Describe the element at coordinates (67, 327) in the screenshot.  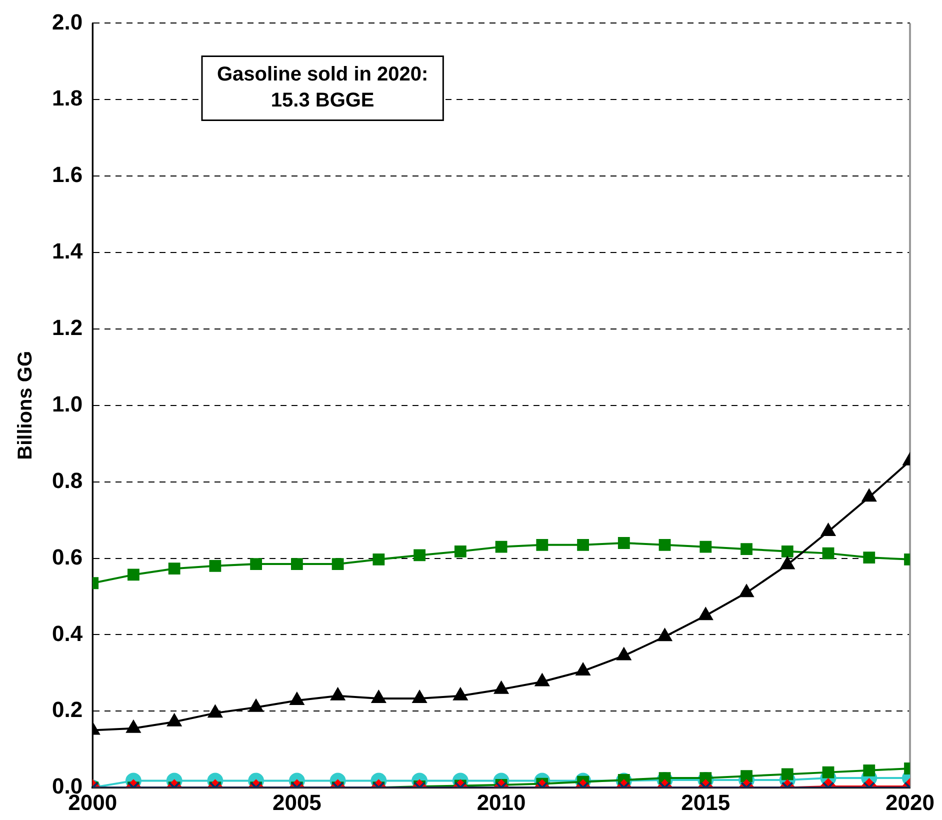
I see `y-tick-label: 1.2` at that location.